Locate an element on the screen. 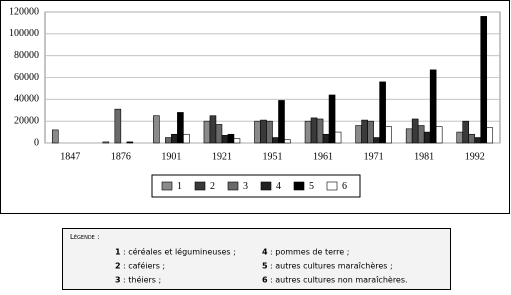 This screenshot has width=511, height=295. note-text: : caféiers ; is located at coordinates (144, 266).